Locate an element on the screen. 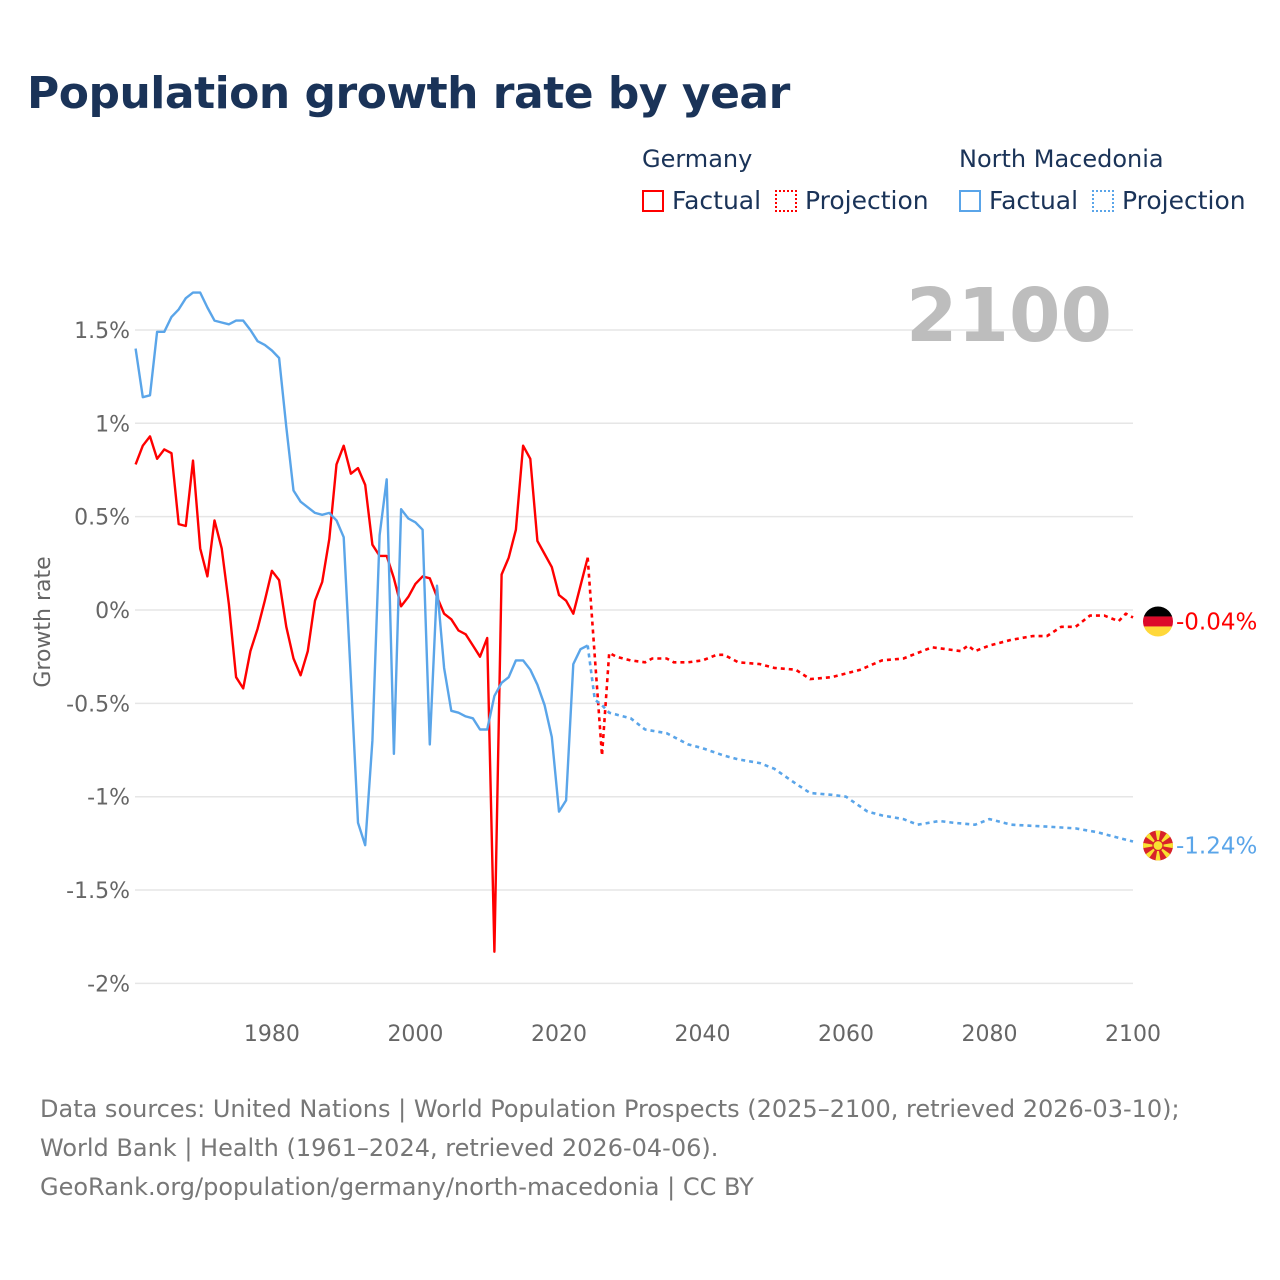 The height and width of the screenshot is (1280, 1280). germany-factual-line is located at coordinates (361, 694).